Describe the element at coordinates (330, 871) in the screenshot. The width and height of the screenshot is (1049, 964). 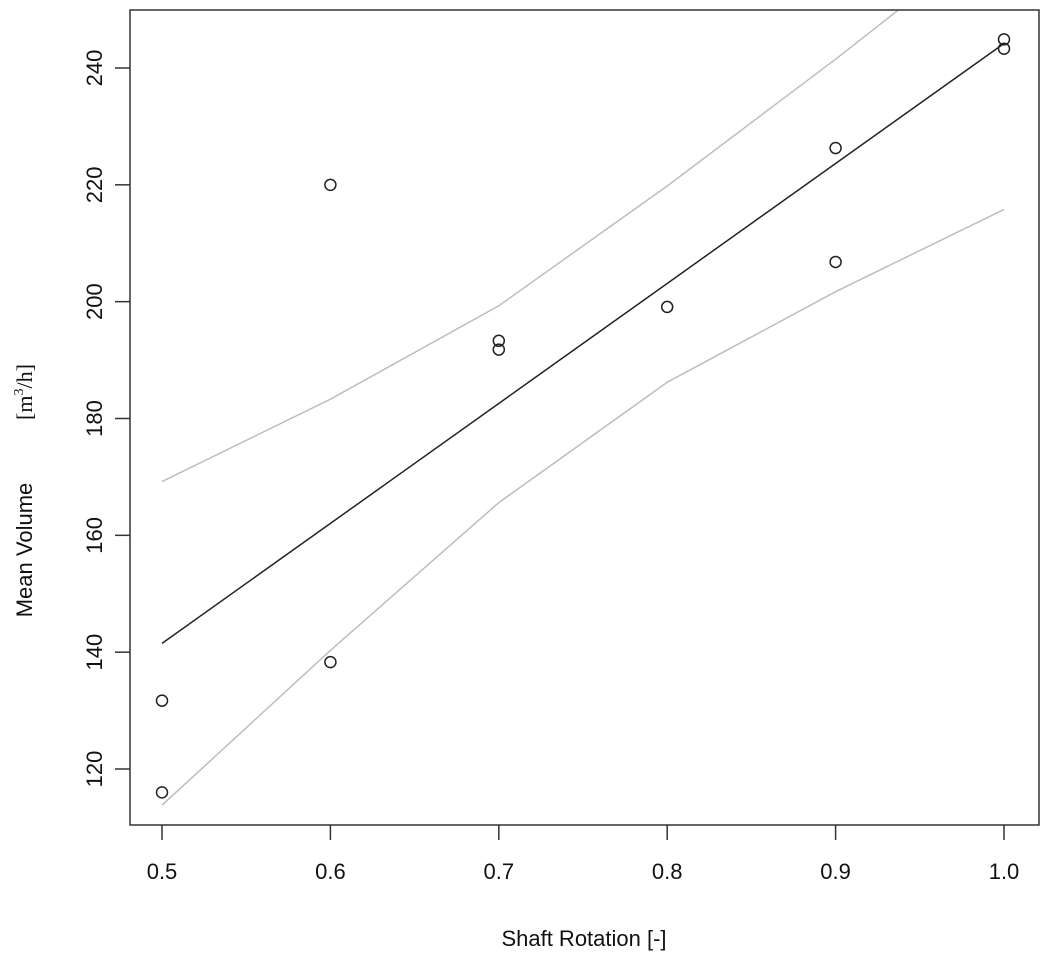
I see `x-tick-label: 0.6` at that location.